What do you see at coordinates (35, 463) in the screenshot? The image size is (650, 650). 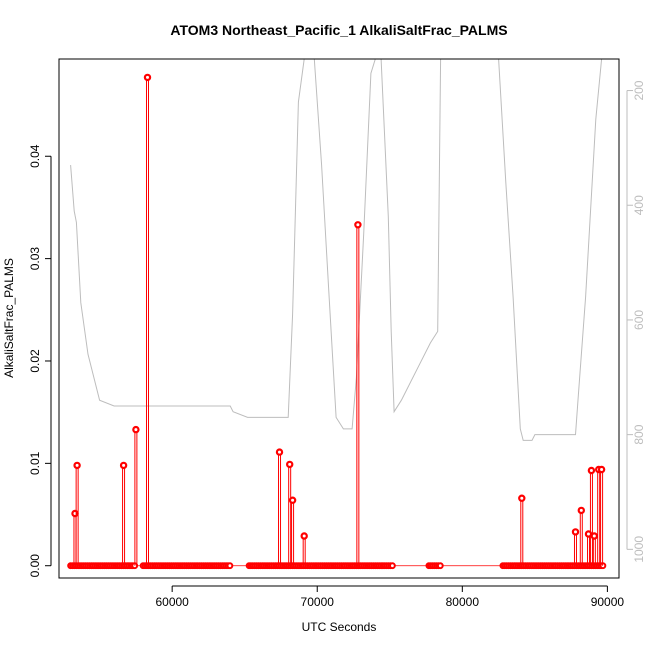 I see `y-tick-label: 0.01` at bounding box center [35, 463].